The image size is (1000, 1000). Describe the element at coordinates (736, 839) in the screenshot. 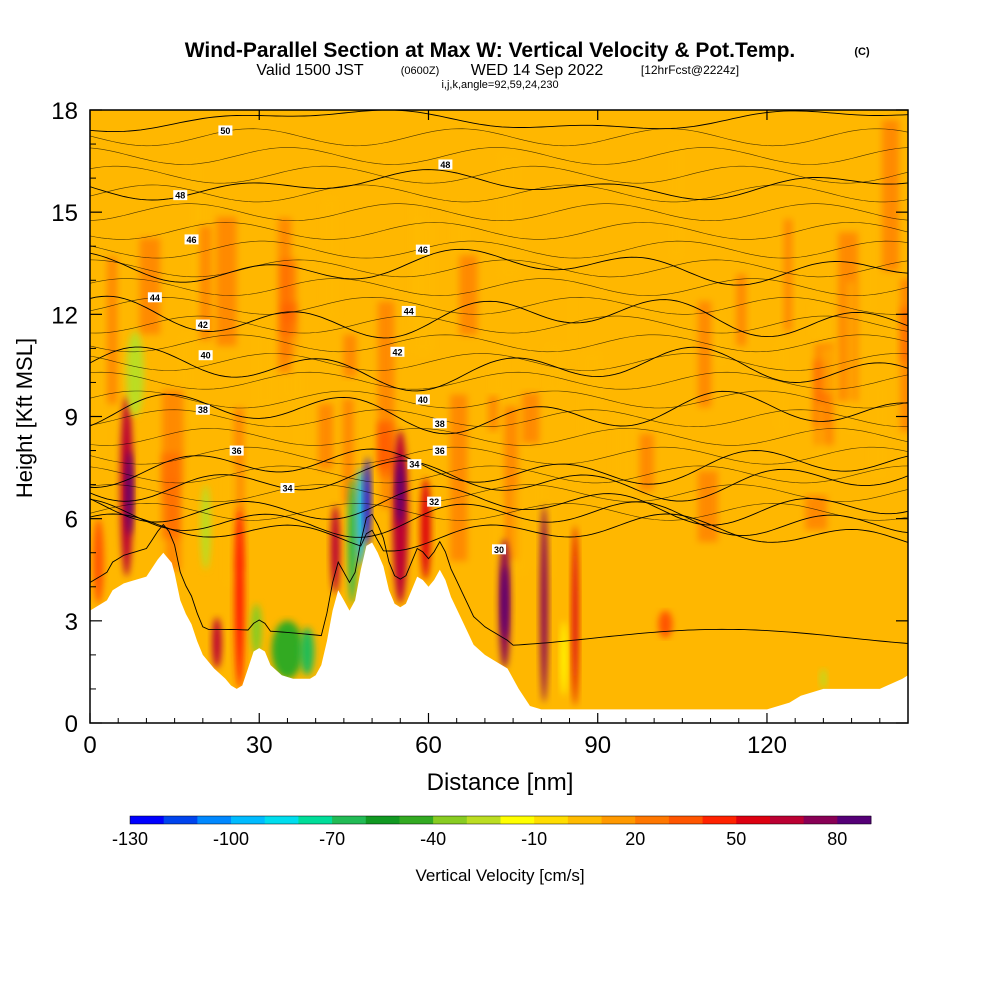

I see `colorbar-tick-label: 50` at that location.